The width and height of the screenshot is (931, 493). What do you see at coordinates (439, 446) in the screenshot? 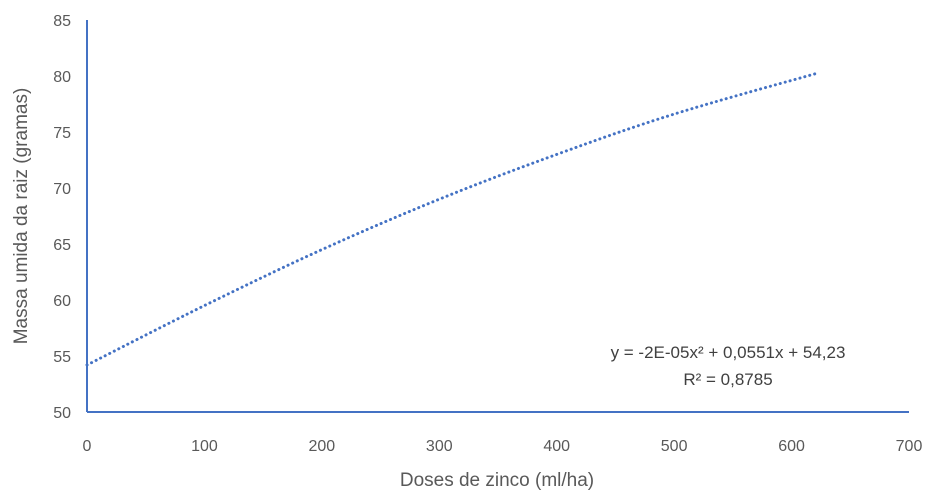
I see `x-tick-label: 300` at bounding box center [439, 446].